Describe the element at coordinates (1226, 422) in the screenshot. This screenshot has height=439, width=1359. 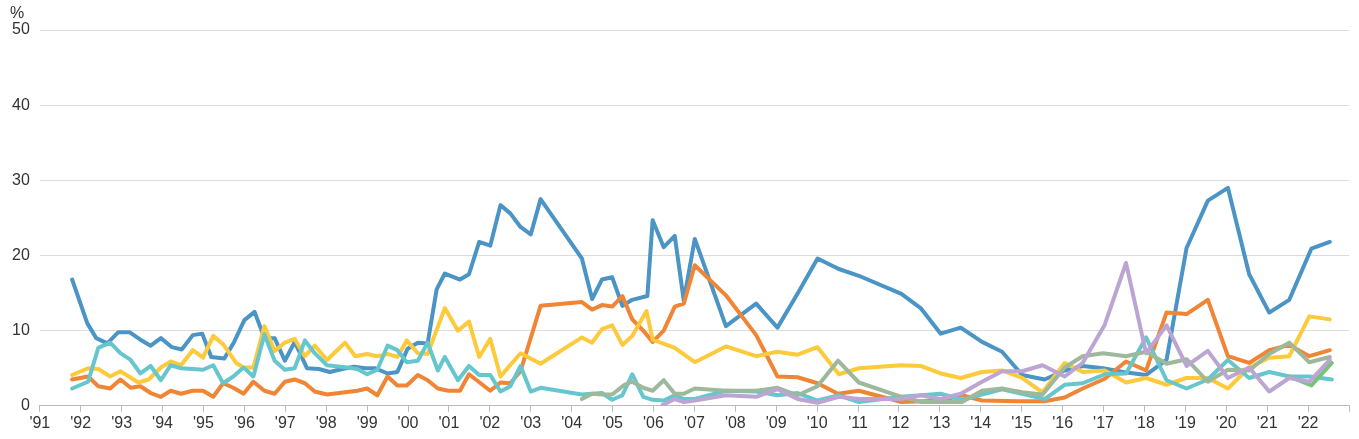
I see `x-tick-label: '20` at that location.